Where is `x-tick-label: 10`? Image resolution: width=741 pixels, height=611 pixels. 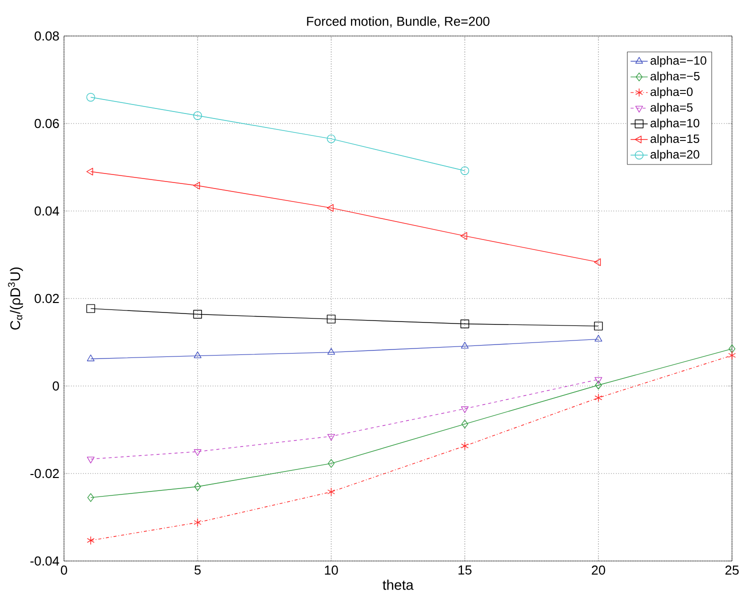 x-tick-label: 10 is located at coordinates (331, 570).